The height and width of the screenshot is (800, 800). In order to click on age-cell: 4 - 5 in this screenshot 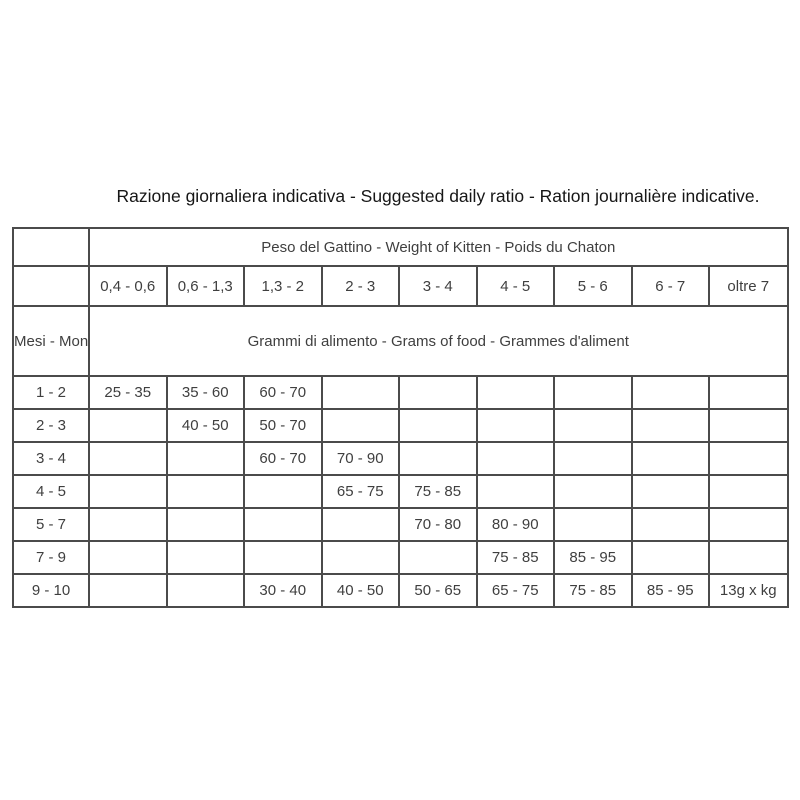, I will do `click(51, 491)`.